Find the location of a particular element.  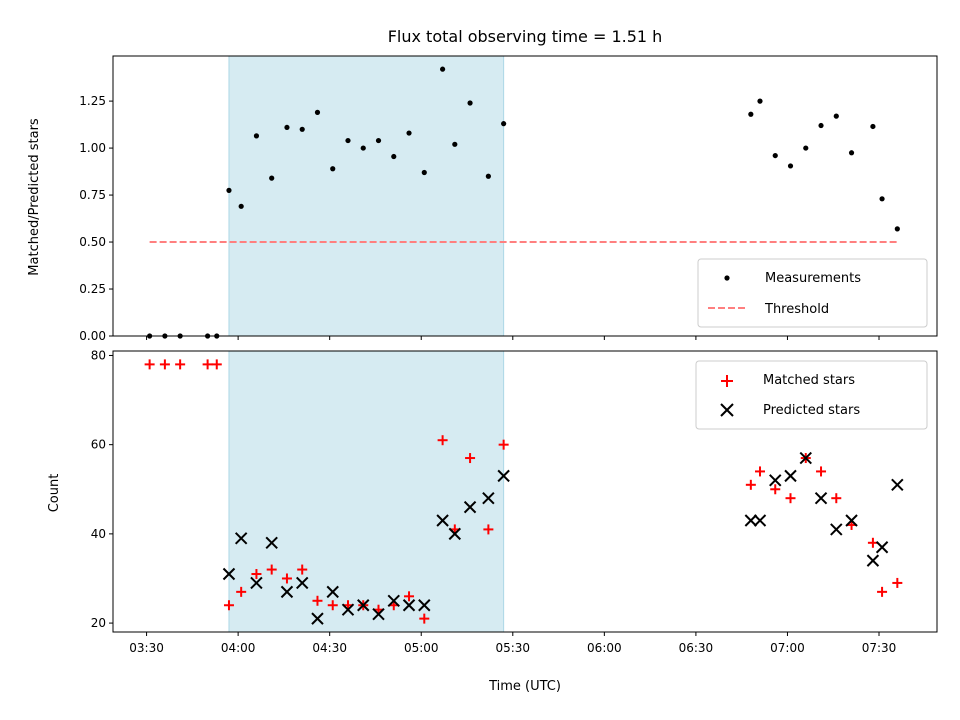

x-tick-label: 04:00 is located at coordinates (238, 648).